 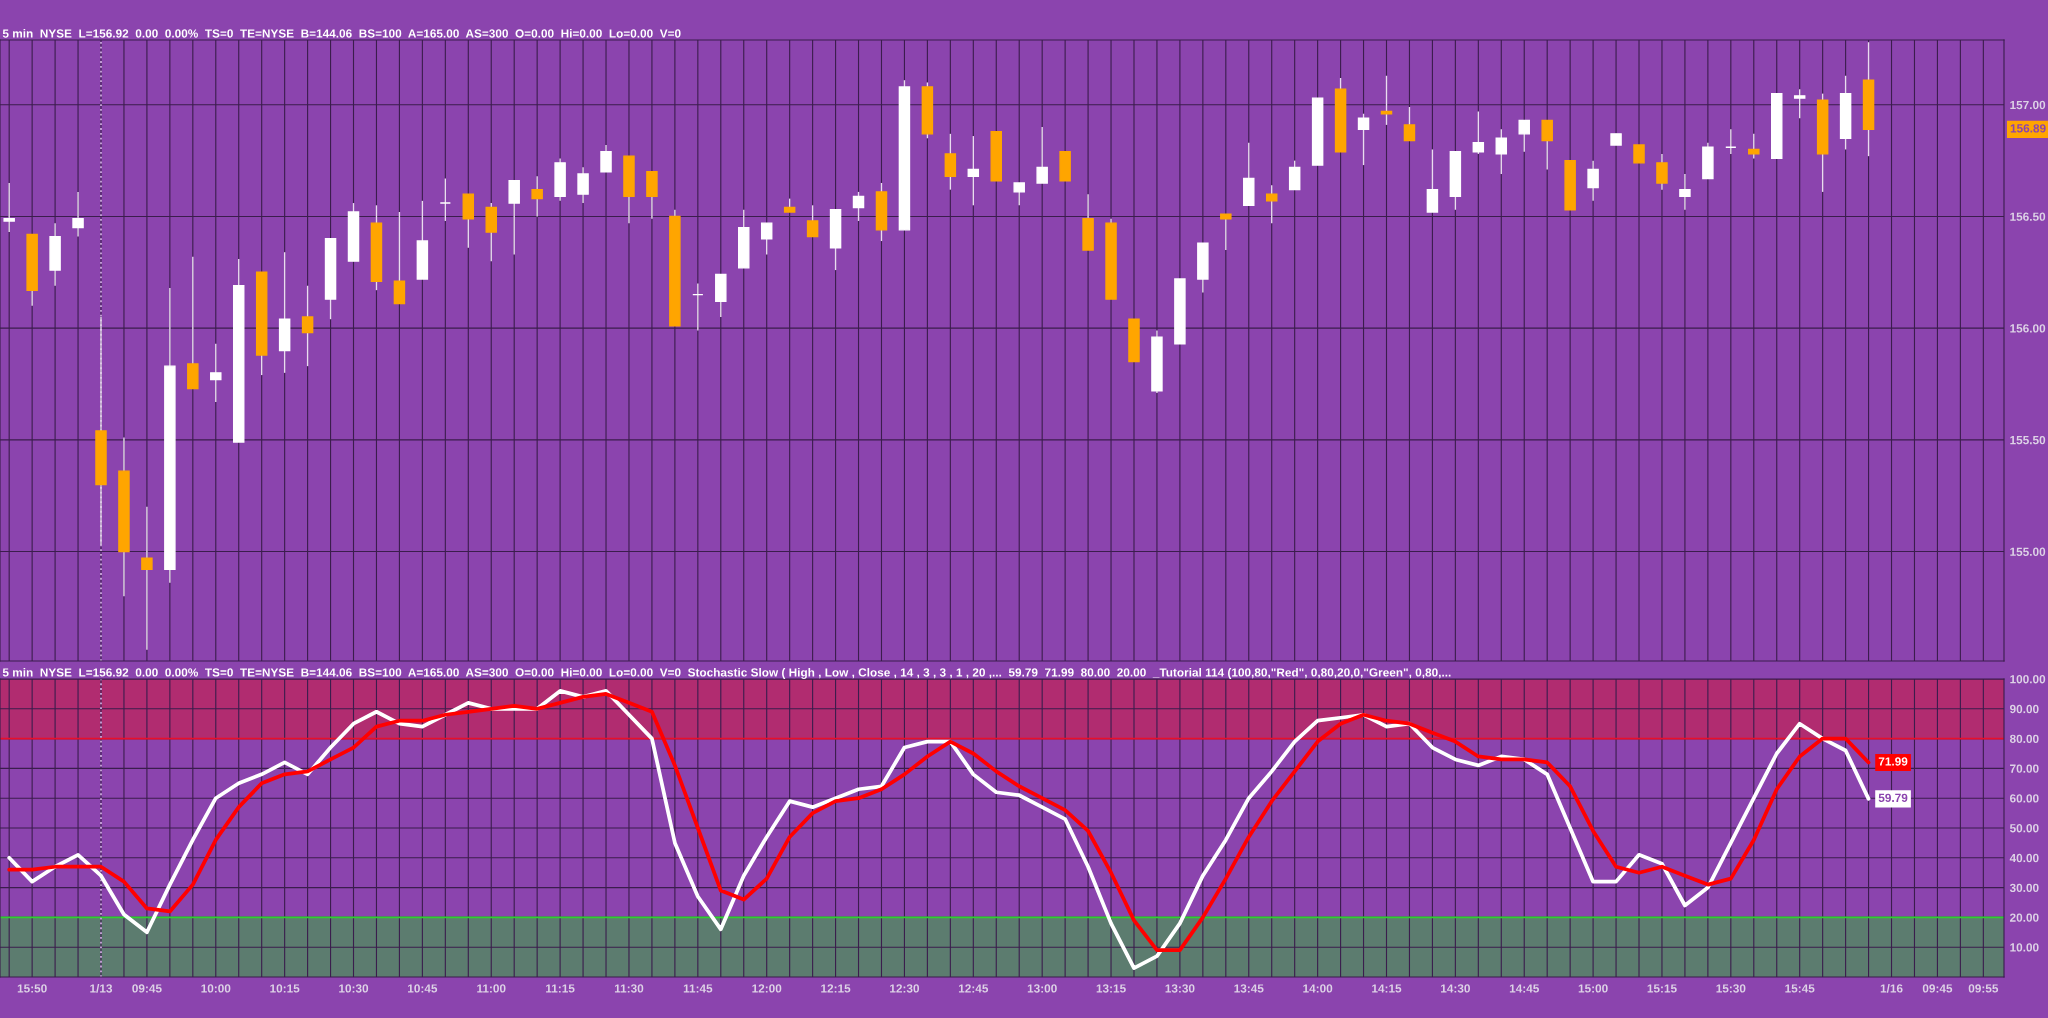 What do you see at coordinates (32, 988) in the screenshot?
I see `x-tick-label: 15:50` at bounding box center [32, 988].